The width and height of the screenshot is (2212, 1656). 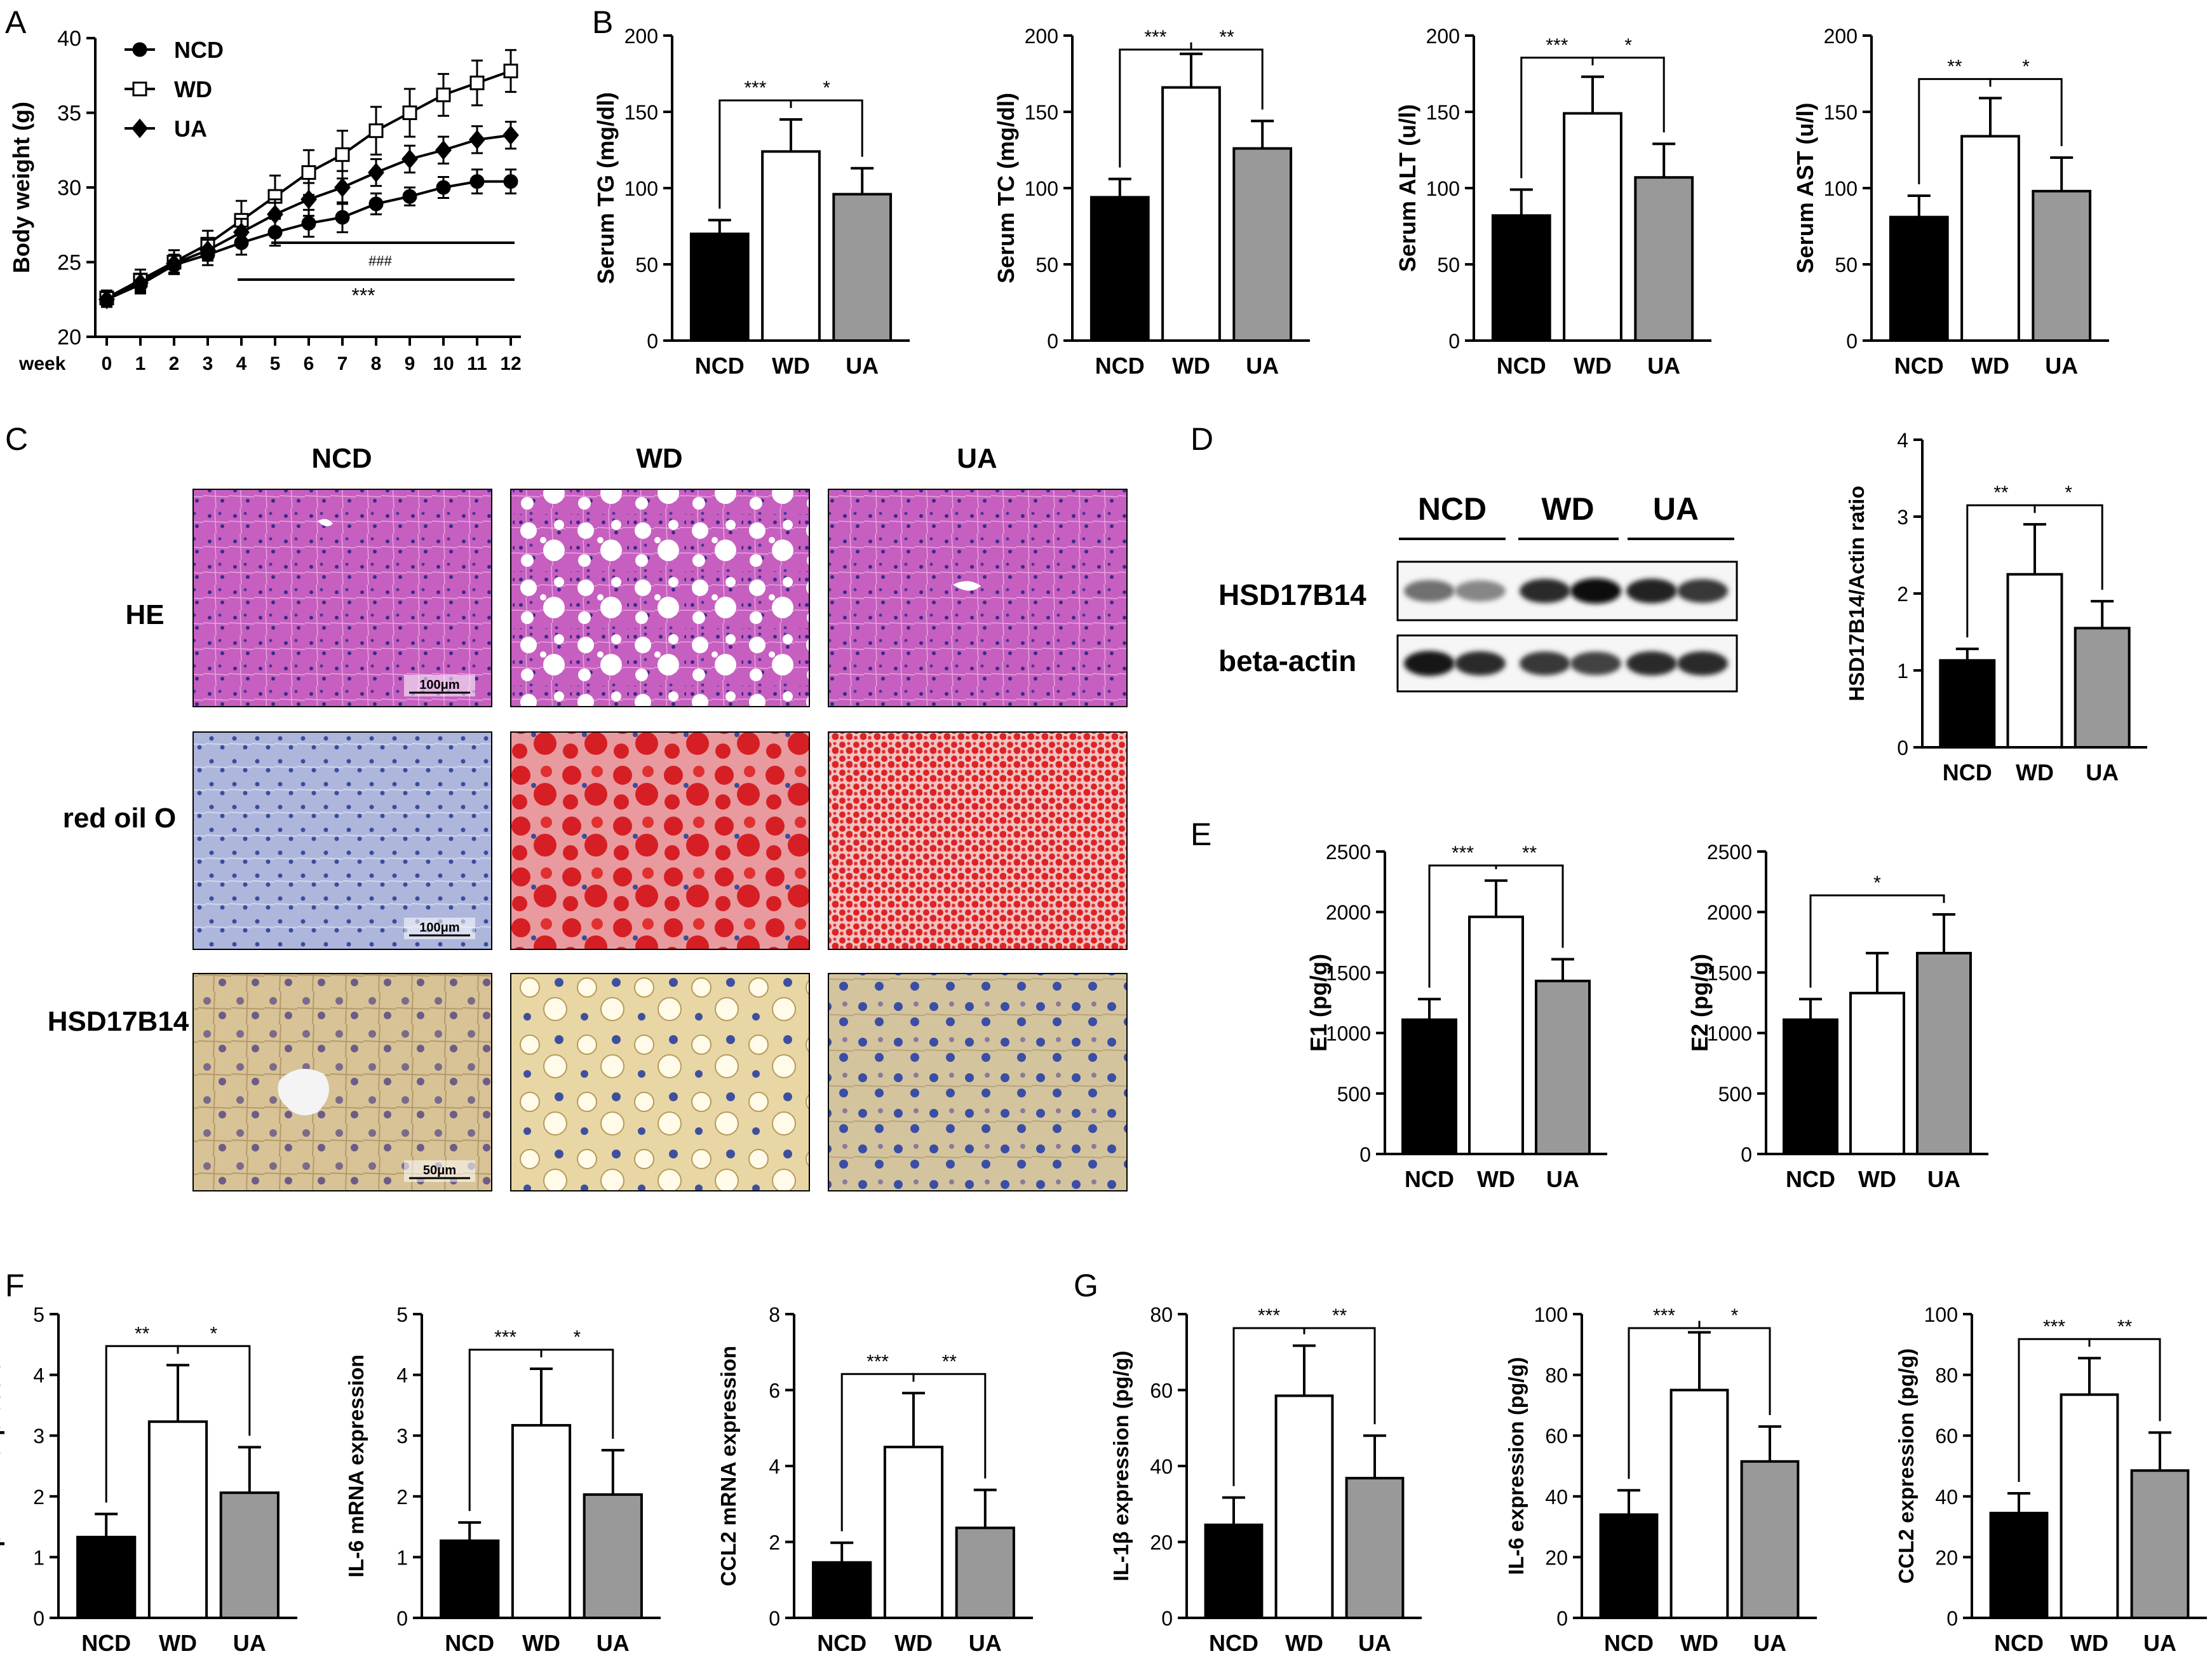 I want to click on x-tick-label-a: 7, so click(x=342, y=364).